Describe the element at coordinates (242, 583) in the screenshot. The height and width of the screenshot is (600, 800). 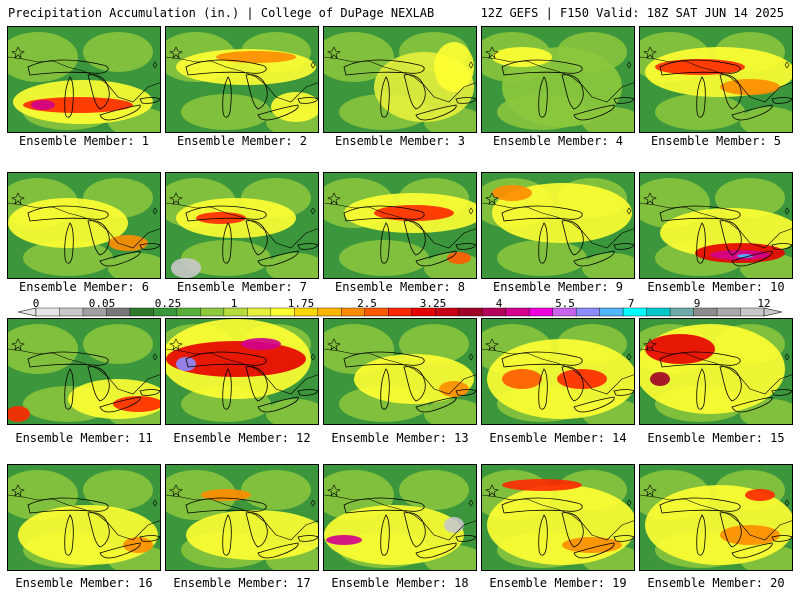
I see `ensemble-member-label: Ensemble Member: 17` at that location.